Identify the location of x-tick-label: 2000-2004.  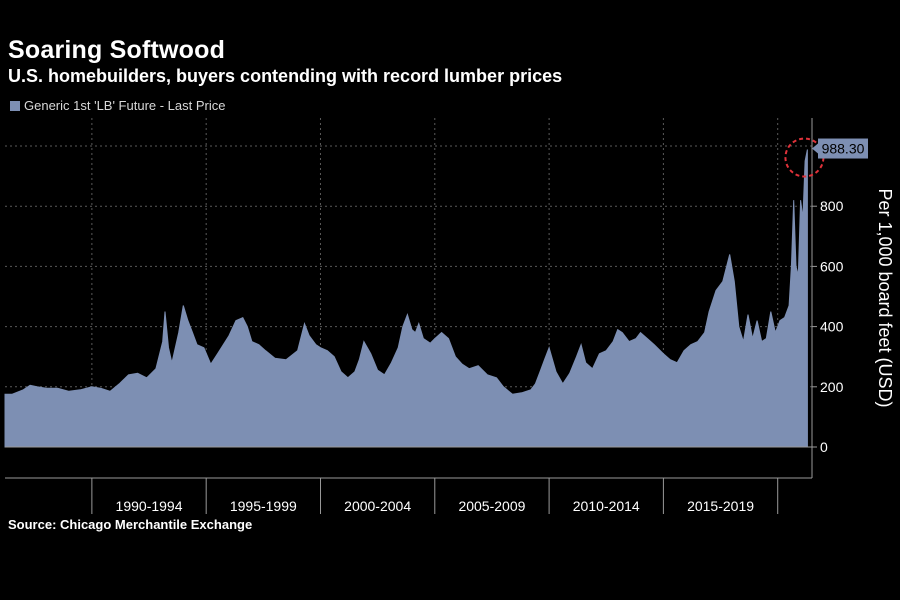
(377, 506).